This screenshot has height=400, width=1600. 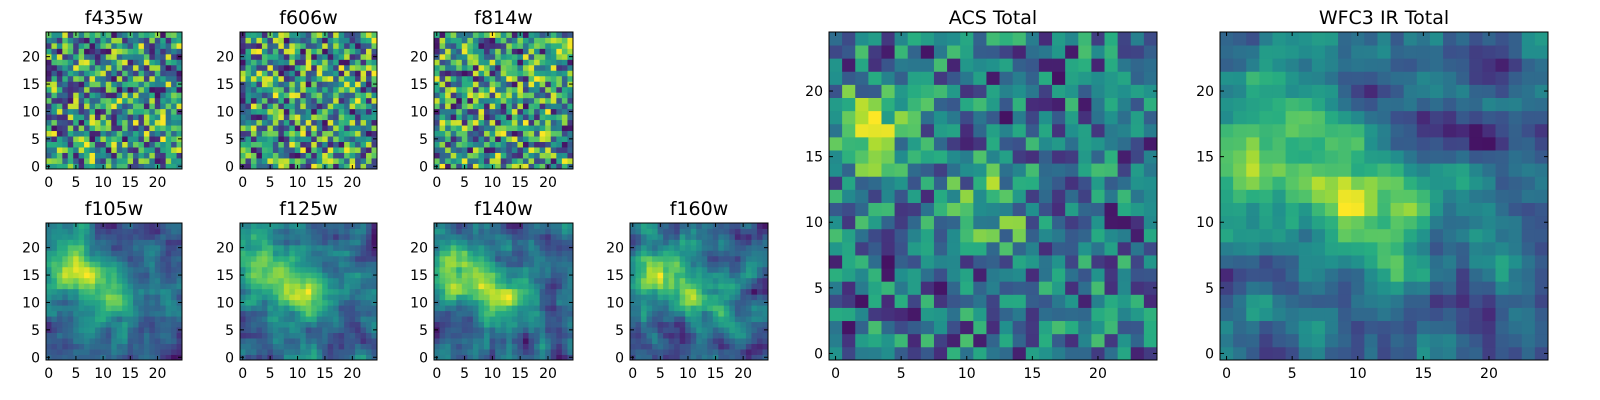 I want to click on y-tick-label: 10, so click(x=419, y=112).